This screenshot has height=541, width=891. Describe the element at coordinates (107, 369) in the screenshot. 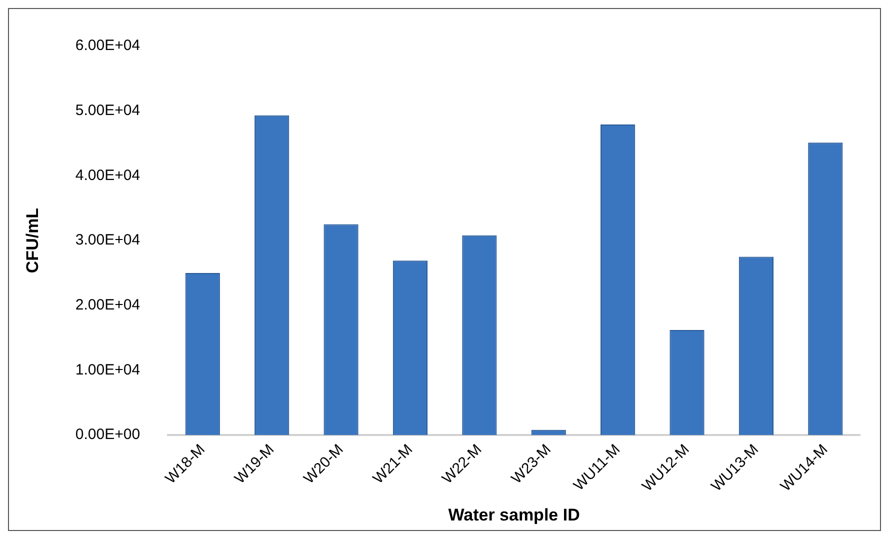

I see `y-tick-label: 1.00E+04` at that location.